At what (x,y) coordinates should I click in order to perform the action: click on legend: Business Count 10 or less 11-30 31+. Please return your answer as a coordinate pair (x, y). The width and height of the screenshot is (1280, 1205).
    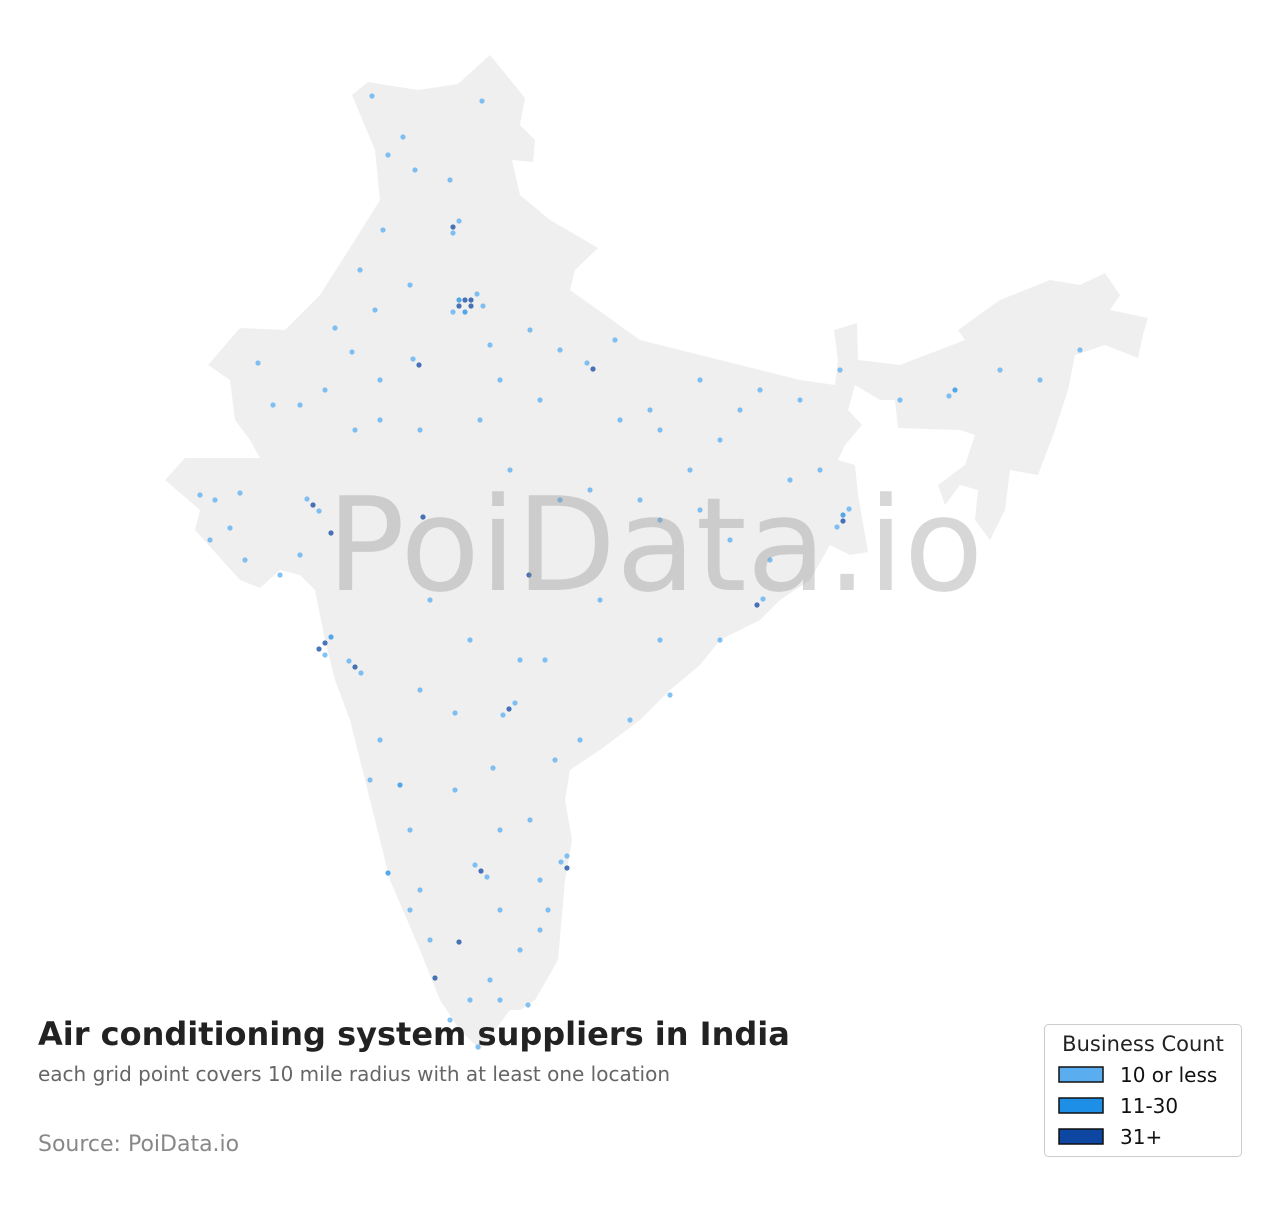
    Looking at the image, I should click on (1143, 1090).